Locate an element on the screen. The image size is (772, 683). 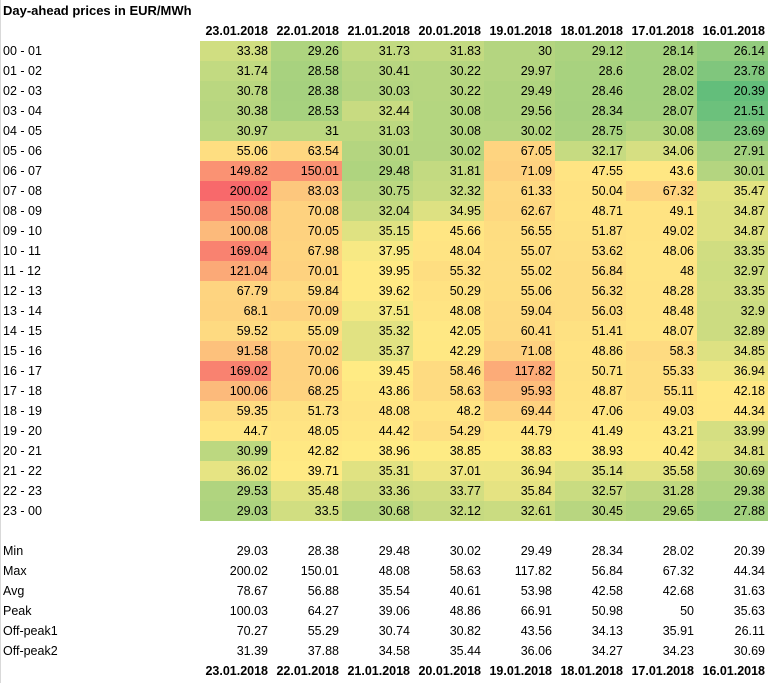
stat-value-cell: 35.54 is located at coordinates (394, 591).